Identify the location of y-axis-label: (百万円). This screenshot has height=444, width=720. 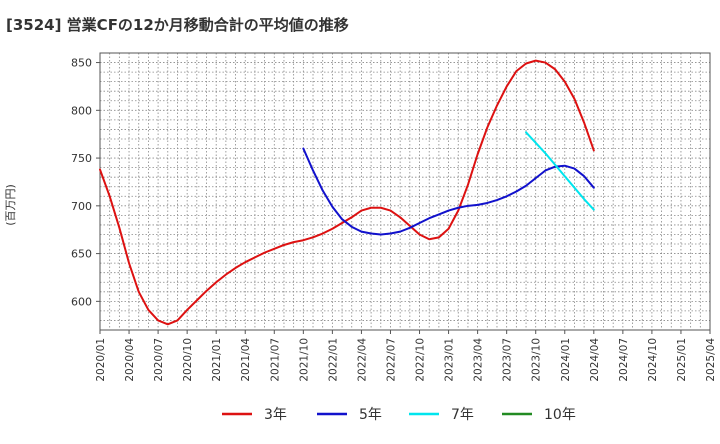
(10, 205).